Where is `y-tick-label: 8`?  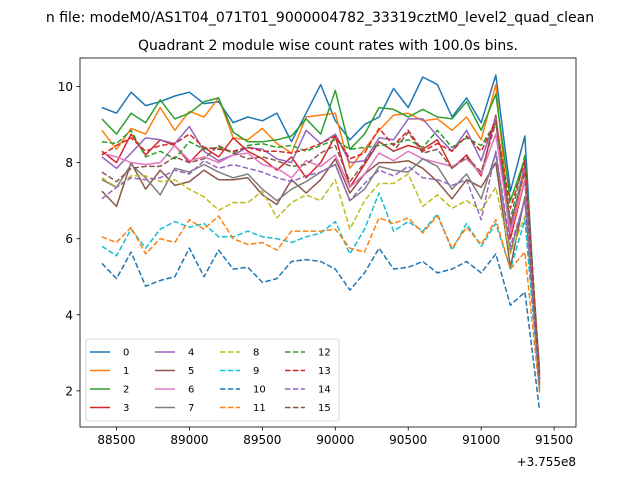
y-tick-label: 8 is located at coordinates (69, 163).